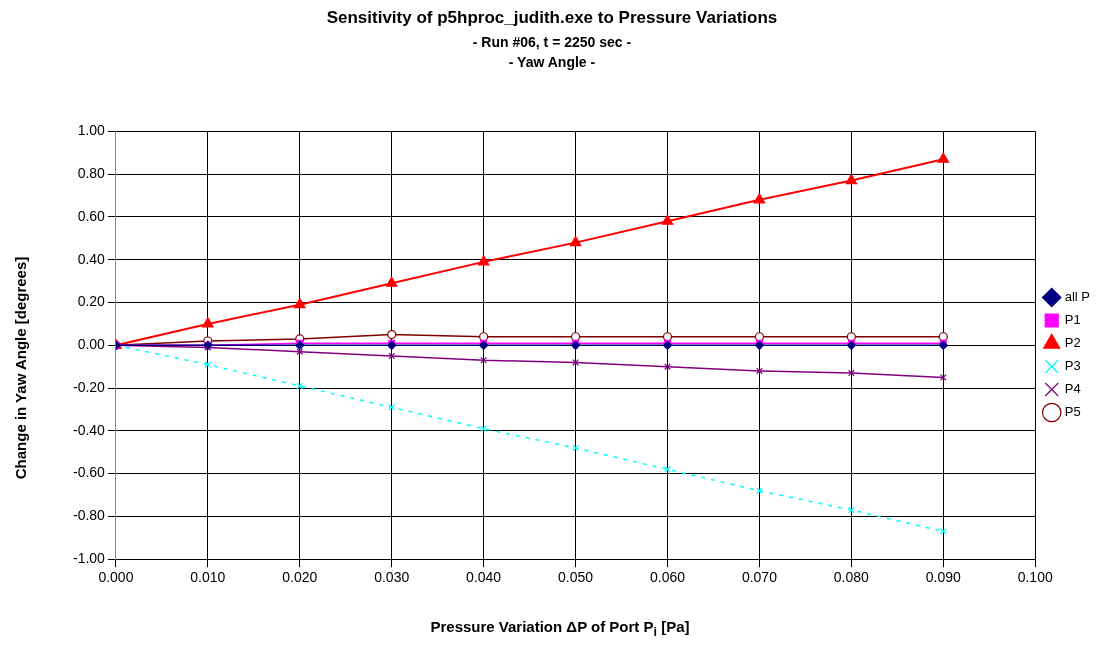  What do you see at coordinates (943, 577) in the screenshot?
I see `x-tick-label: 0.090` at bounding box center [943, 577].